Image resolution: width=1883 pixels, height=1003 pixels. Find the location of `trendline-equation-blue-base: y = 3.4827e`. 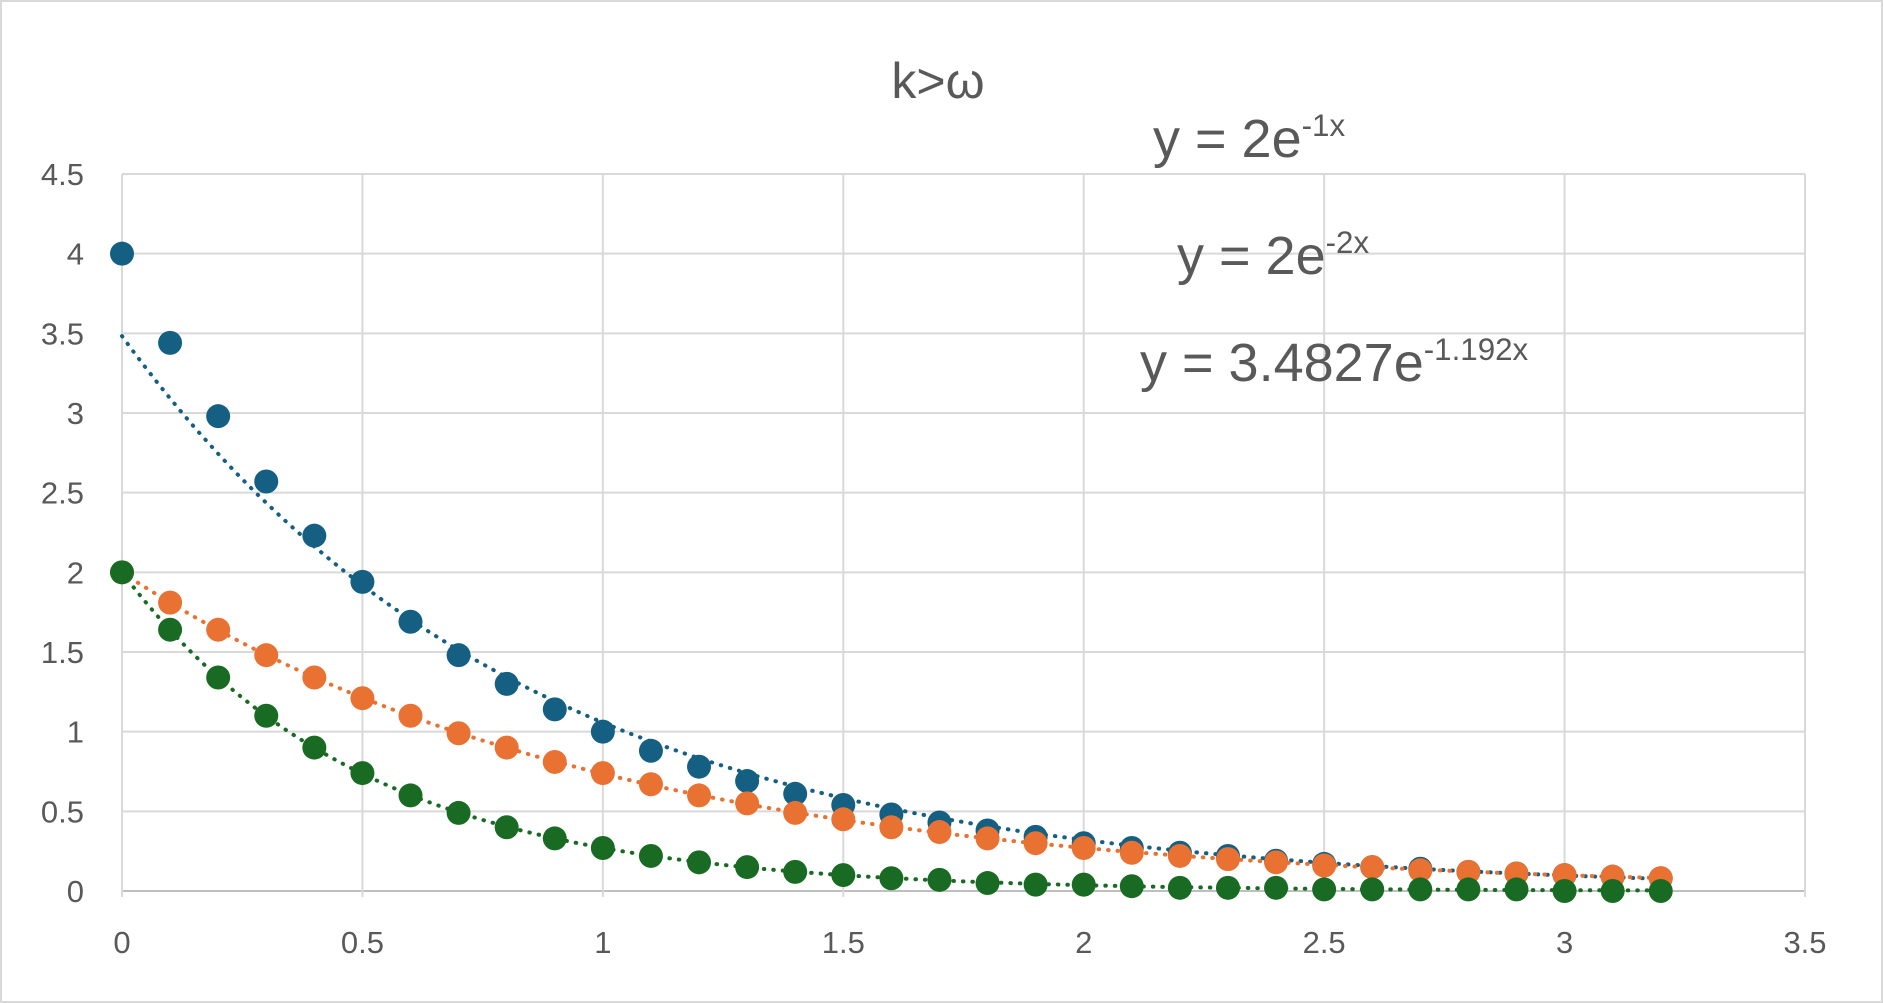

trendline-equation-blue-base: y = 3.4827e is located at coordinates (1282, 363).